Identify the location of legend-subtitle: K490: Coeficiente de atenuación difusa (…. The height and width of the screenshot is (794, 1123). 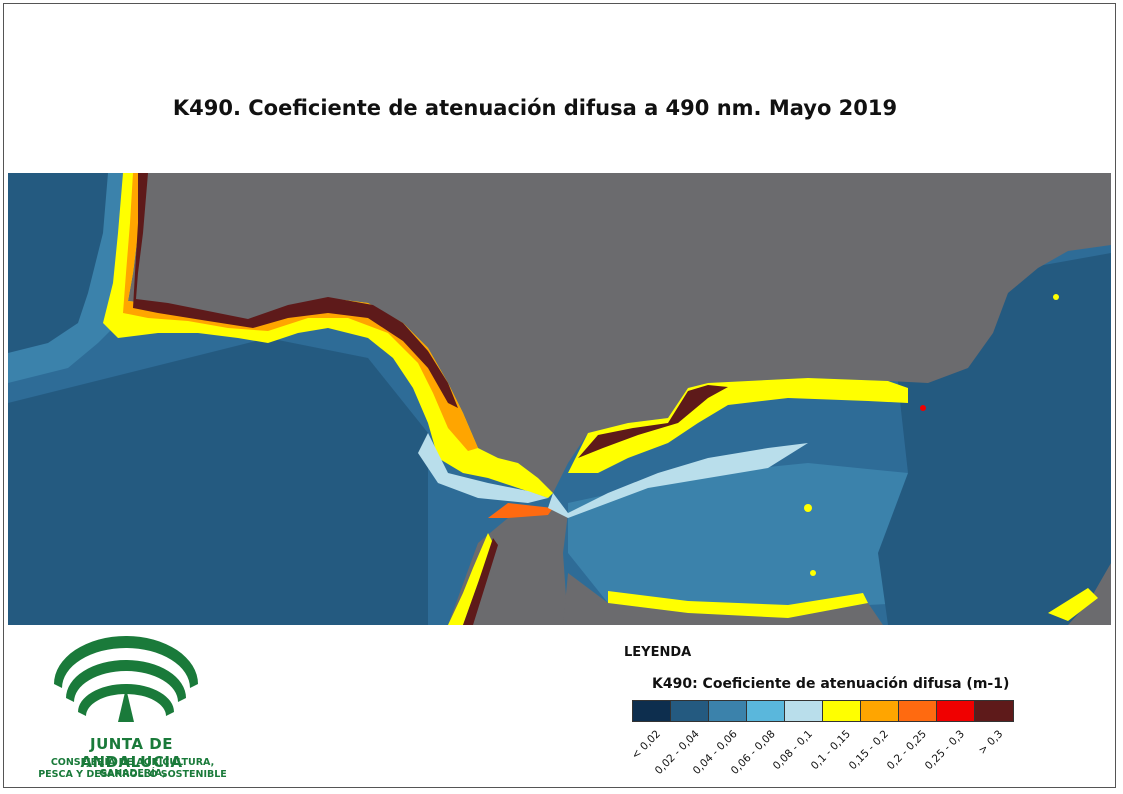
(830, 684).